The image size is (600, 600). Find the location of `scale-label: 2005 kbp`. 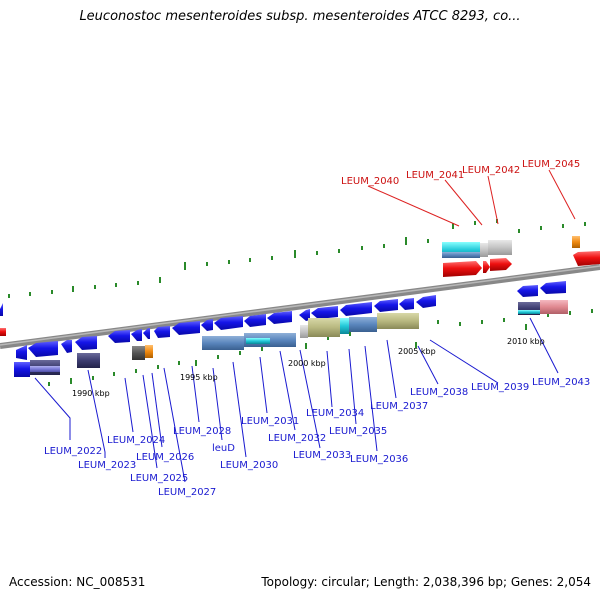

scale-label: 2005 kbp is located at coordinates (417, 351).